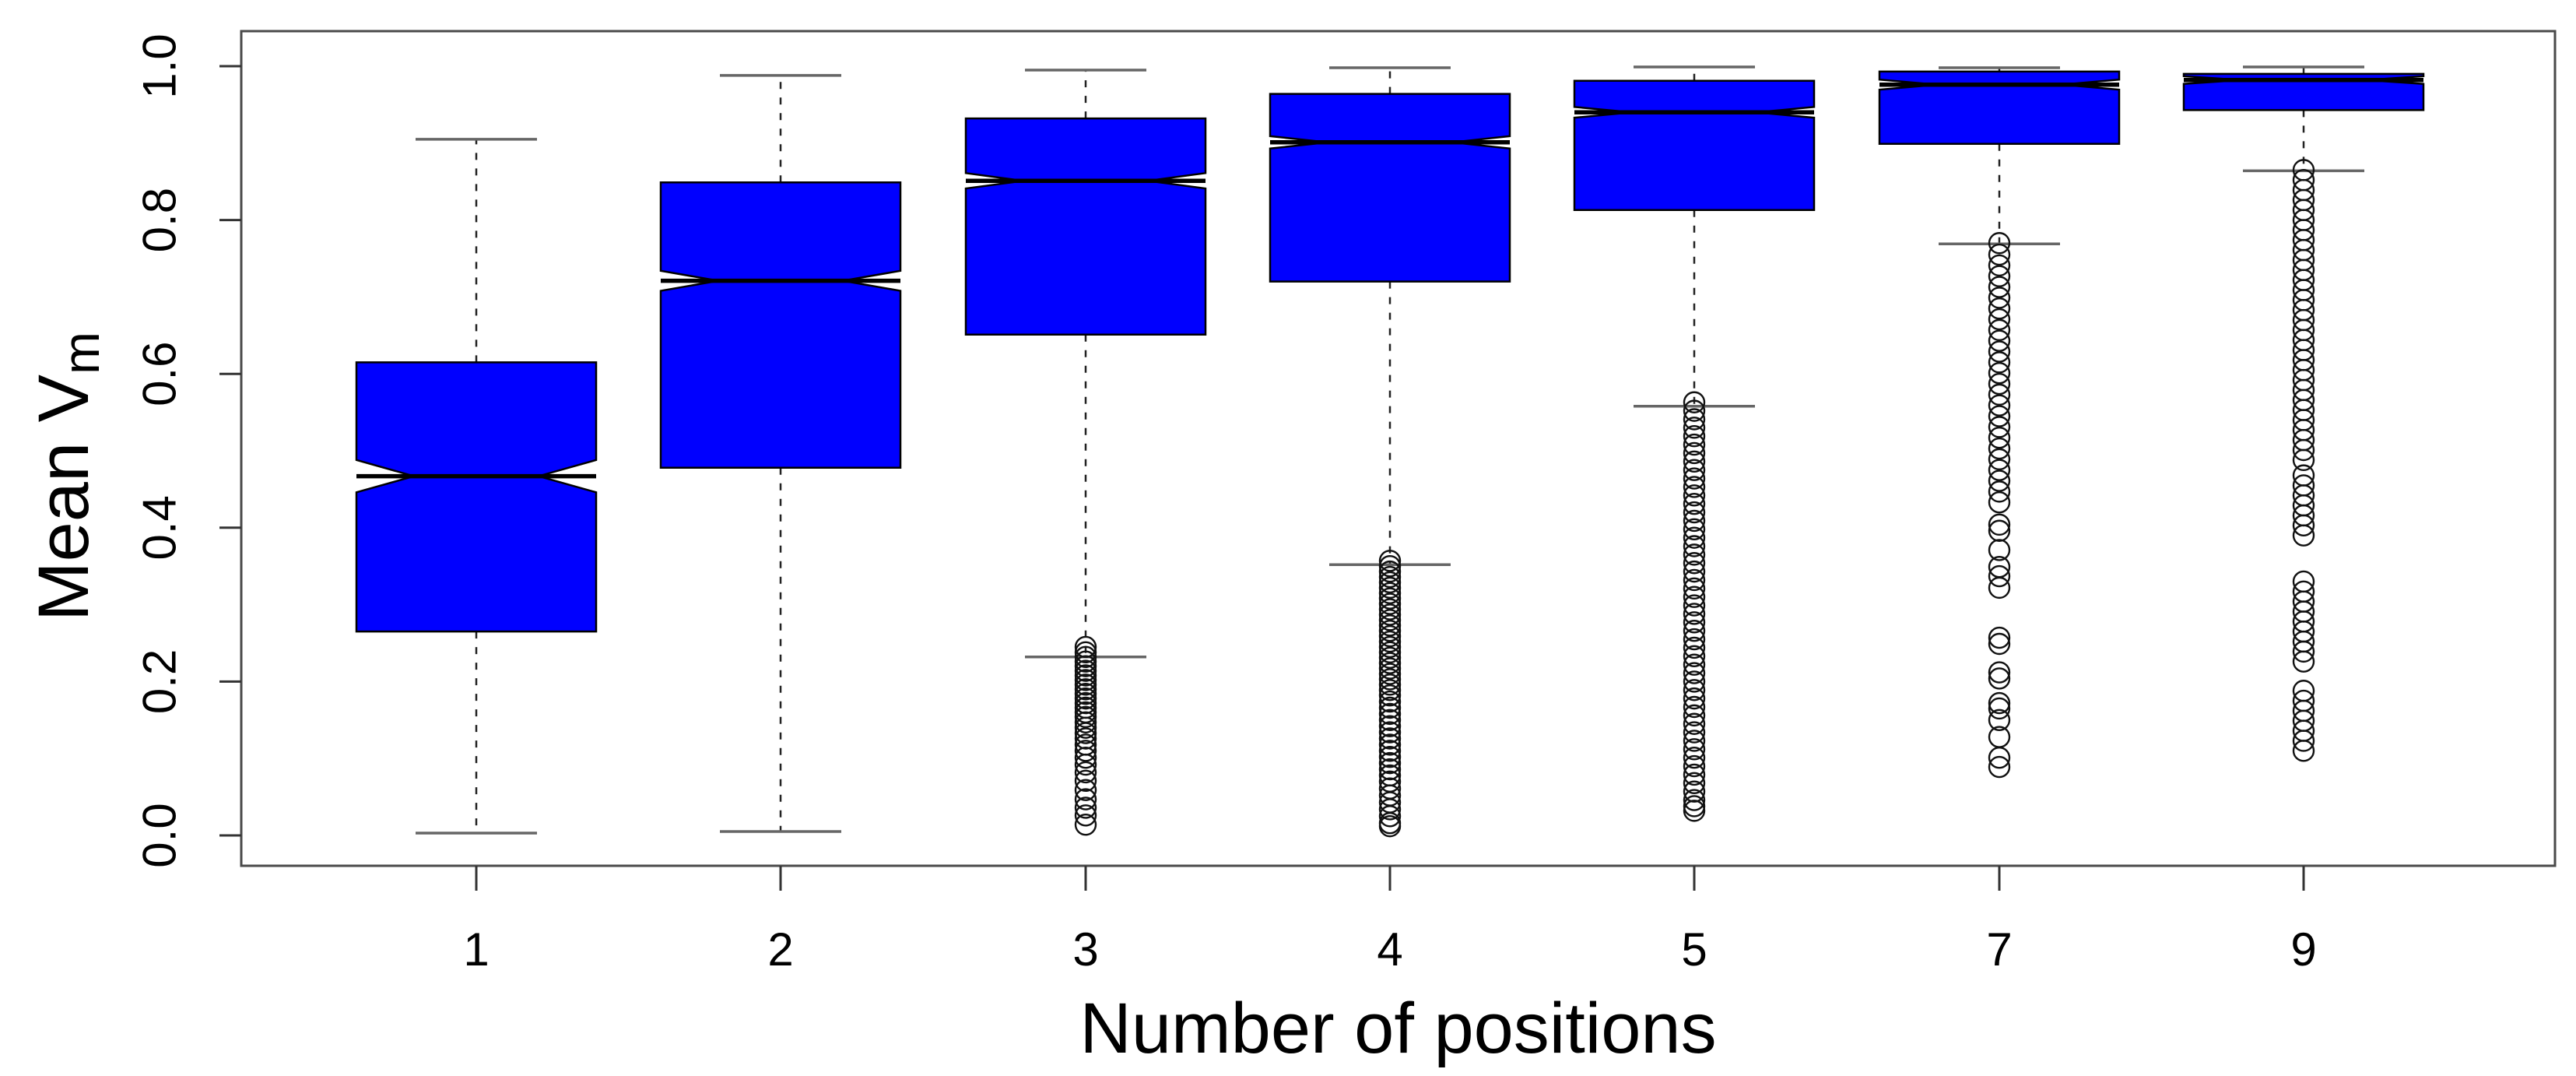 This screenshot has height=1076, width=2576. What do you see at coordinates (160, 373) in the screenshot?
I see `y-tick-label: 0.6` at bounding box center [160, 373].